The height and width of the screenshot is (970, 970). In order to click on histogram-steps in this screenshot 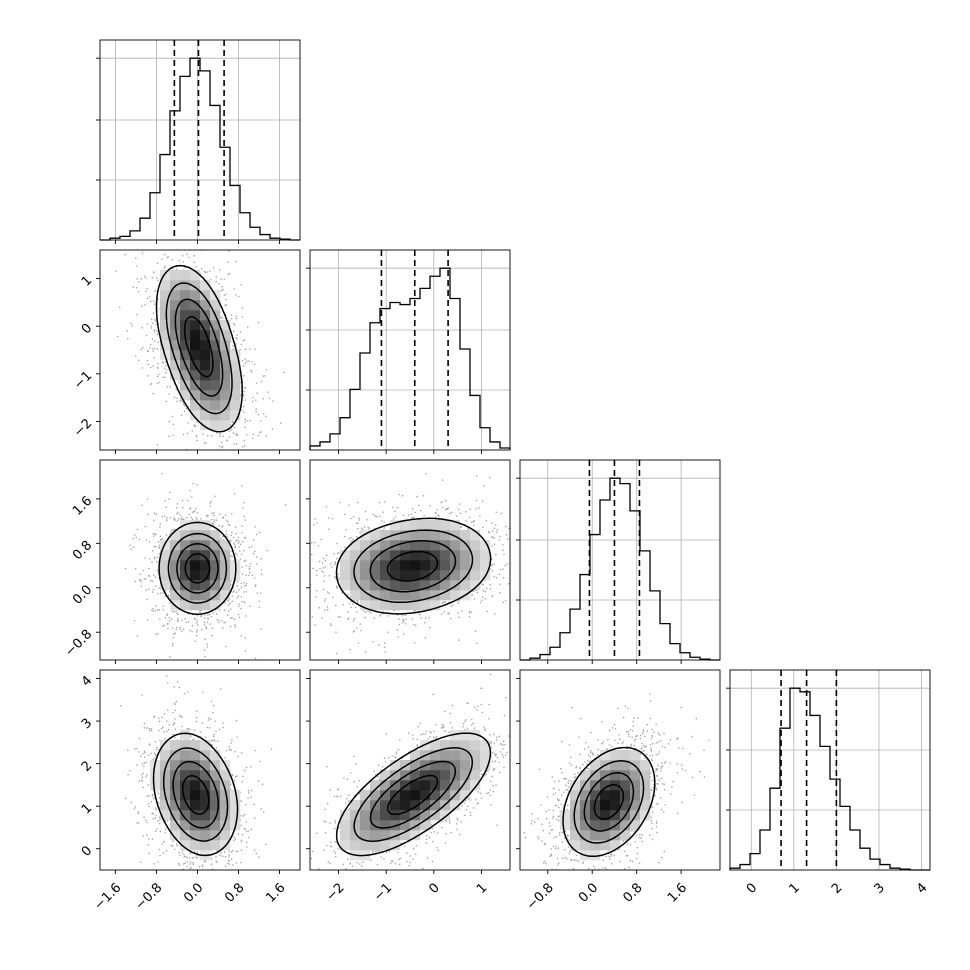, I will do `click(200, 149)`.